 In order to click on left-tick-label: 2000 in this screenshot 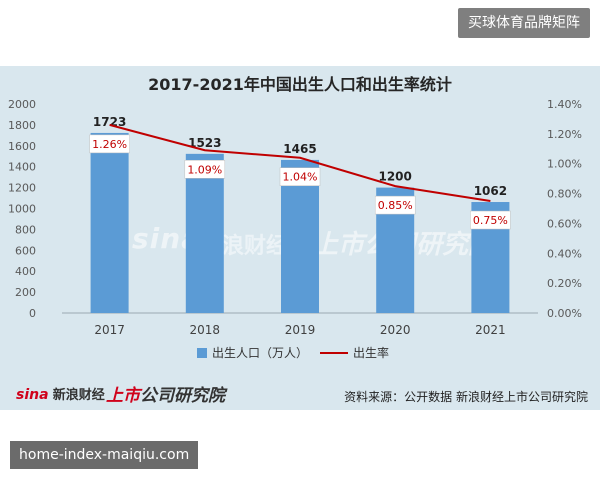, I will do `click(22, 104)`.